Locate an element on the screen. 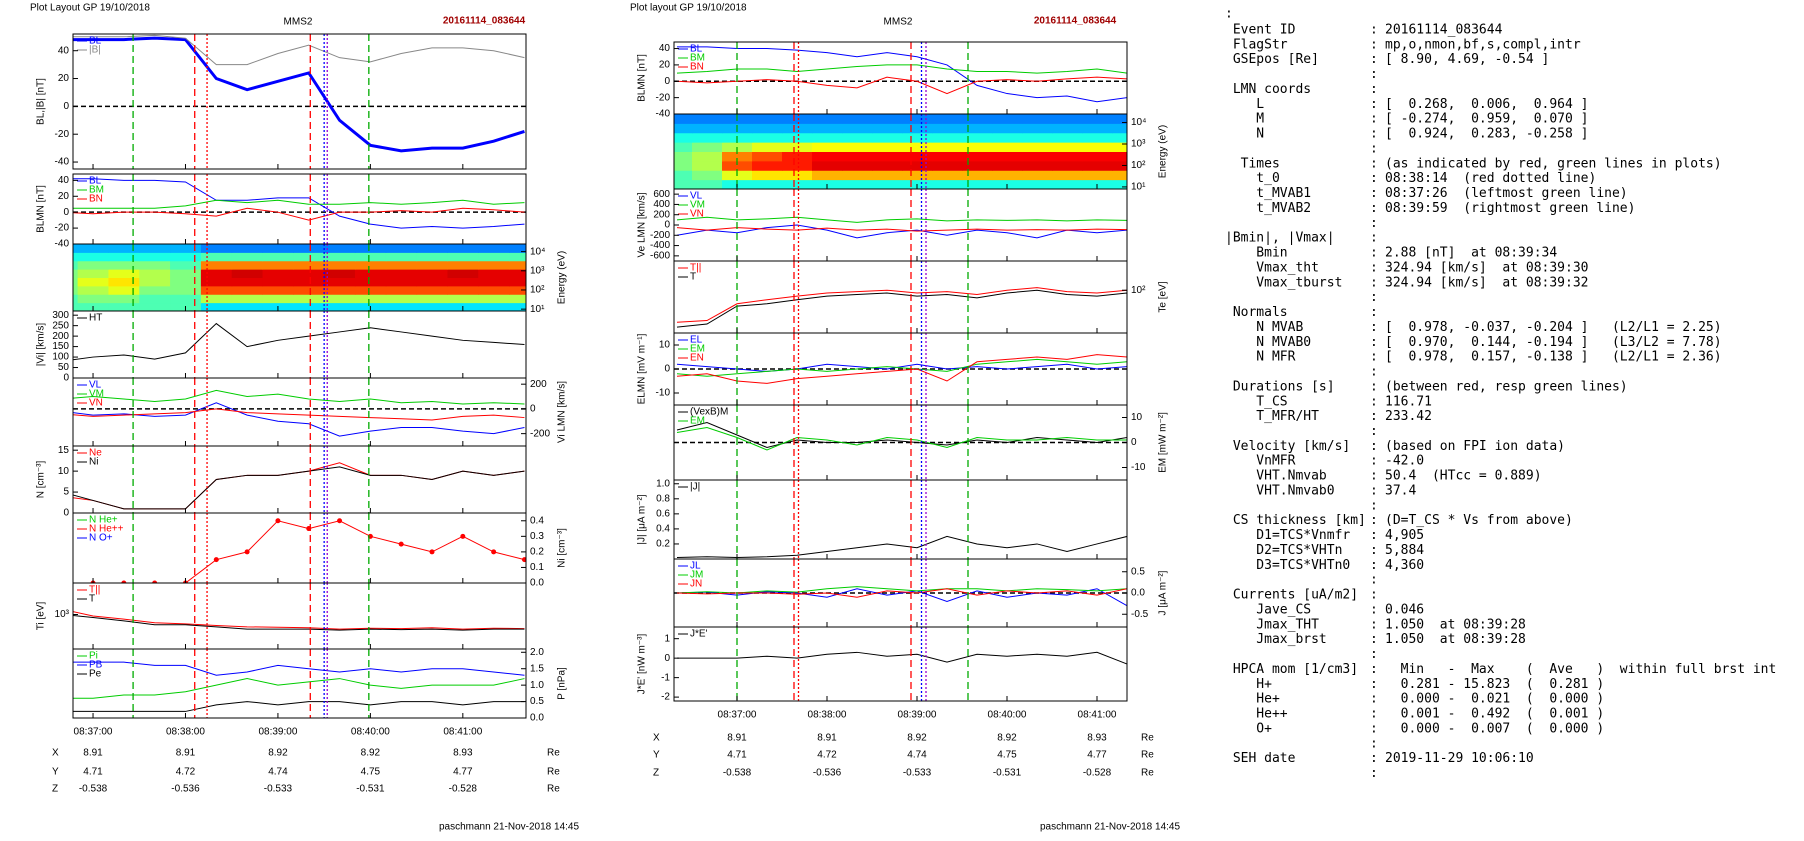 The image size is (1804, 841). info-value: 08:37:26 (leftmost green line) is located at coordinates (1506, 193).